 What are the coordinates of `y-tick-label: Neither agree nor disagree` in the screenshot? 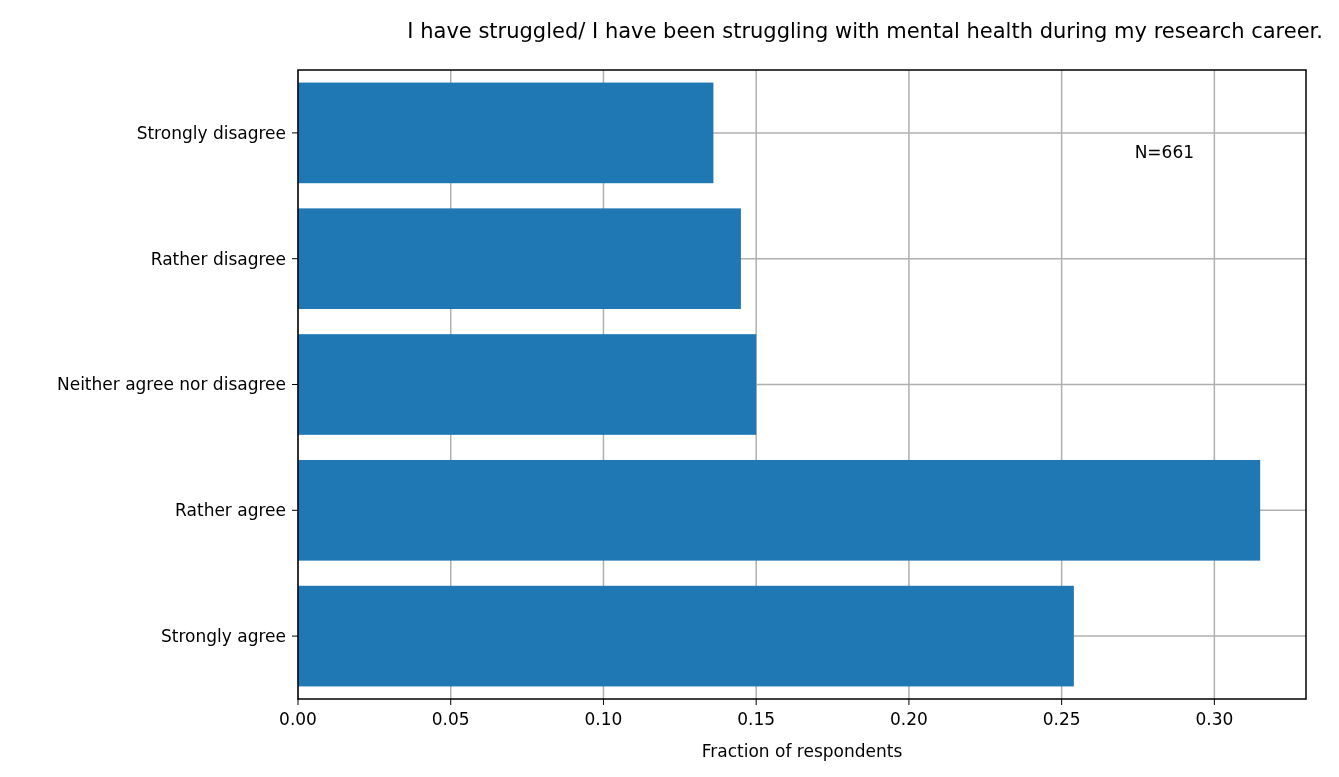 It's located at (171, 384).